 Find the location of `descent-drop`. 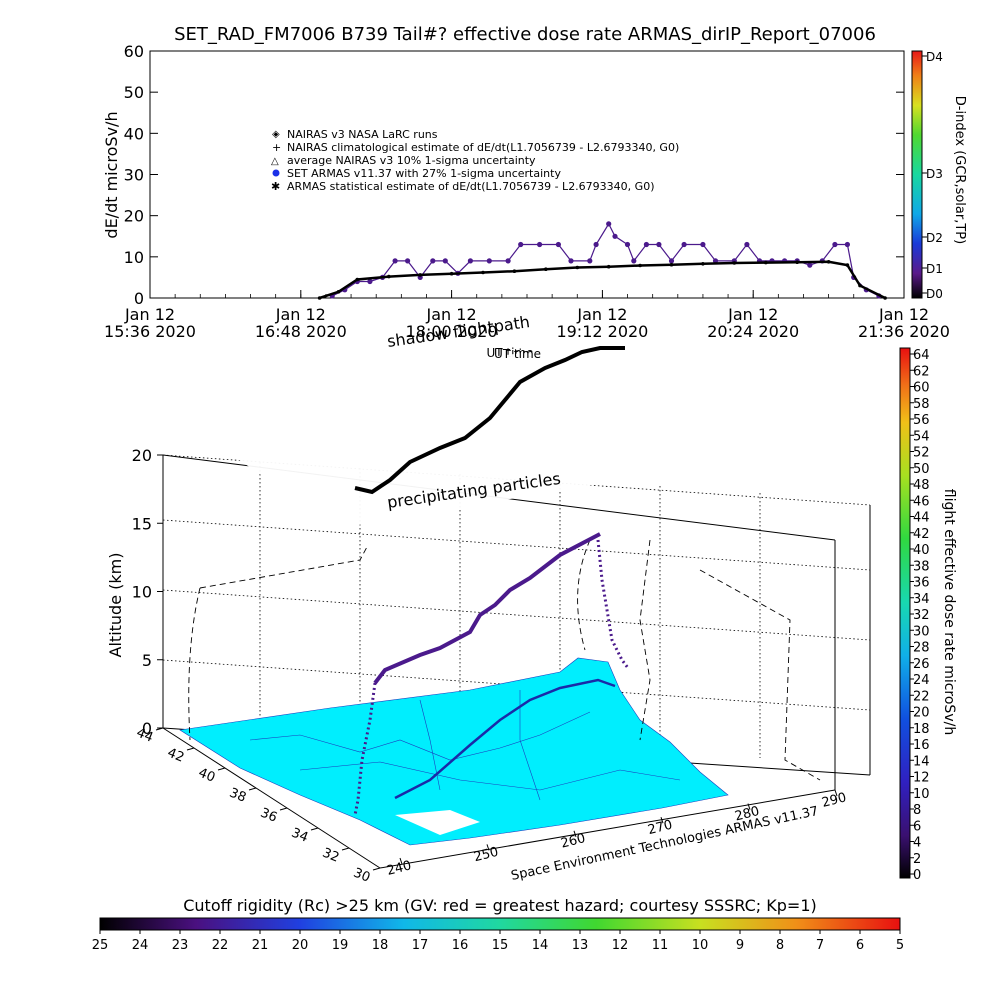

descent-drop is located at coordinates (613, 604).